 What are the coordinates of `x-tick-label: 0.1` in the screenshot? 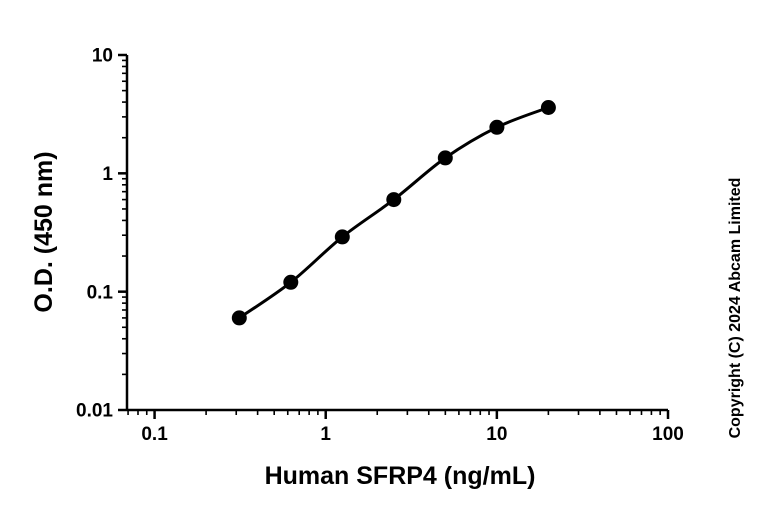 It's located at (154, 434).